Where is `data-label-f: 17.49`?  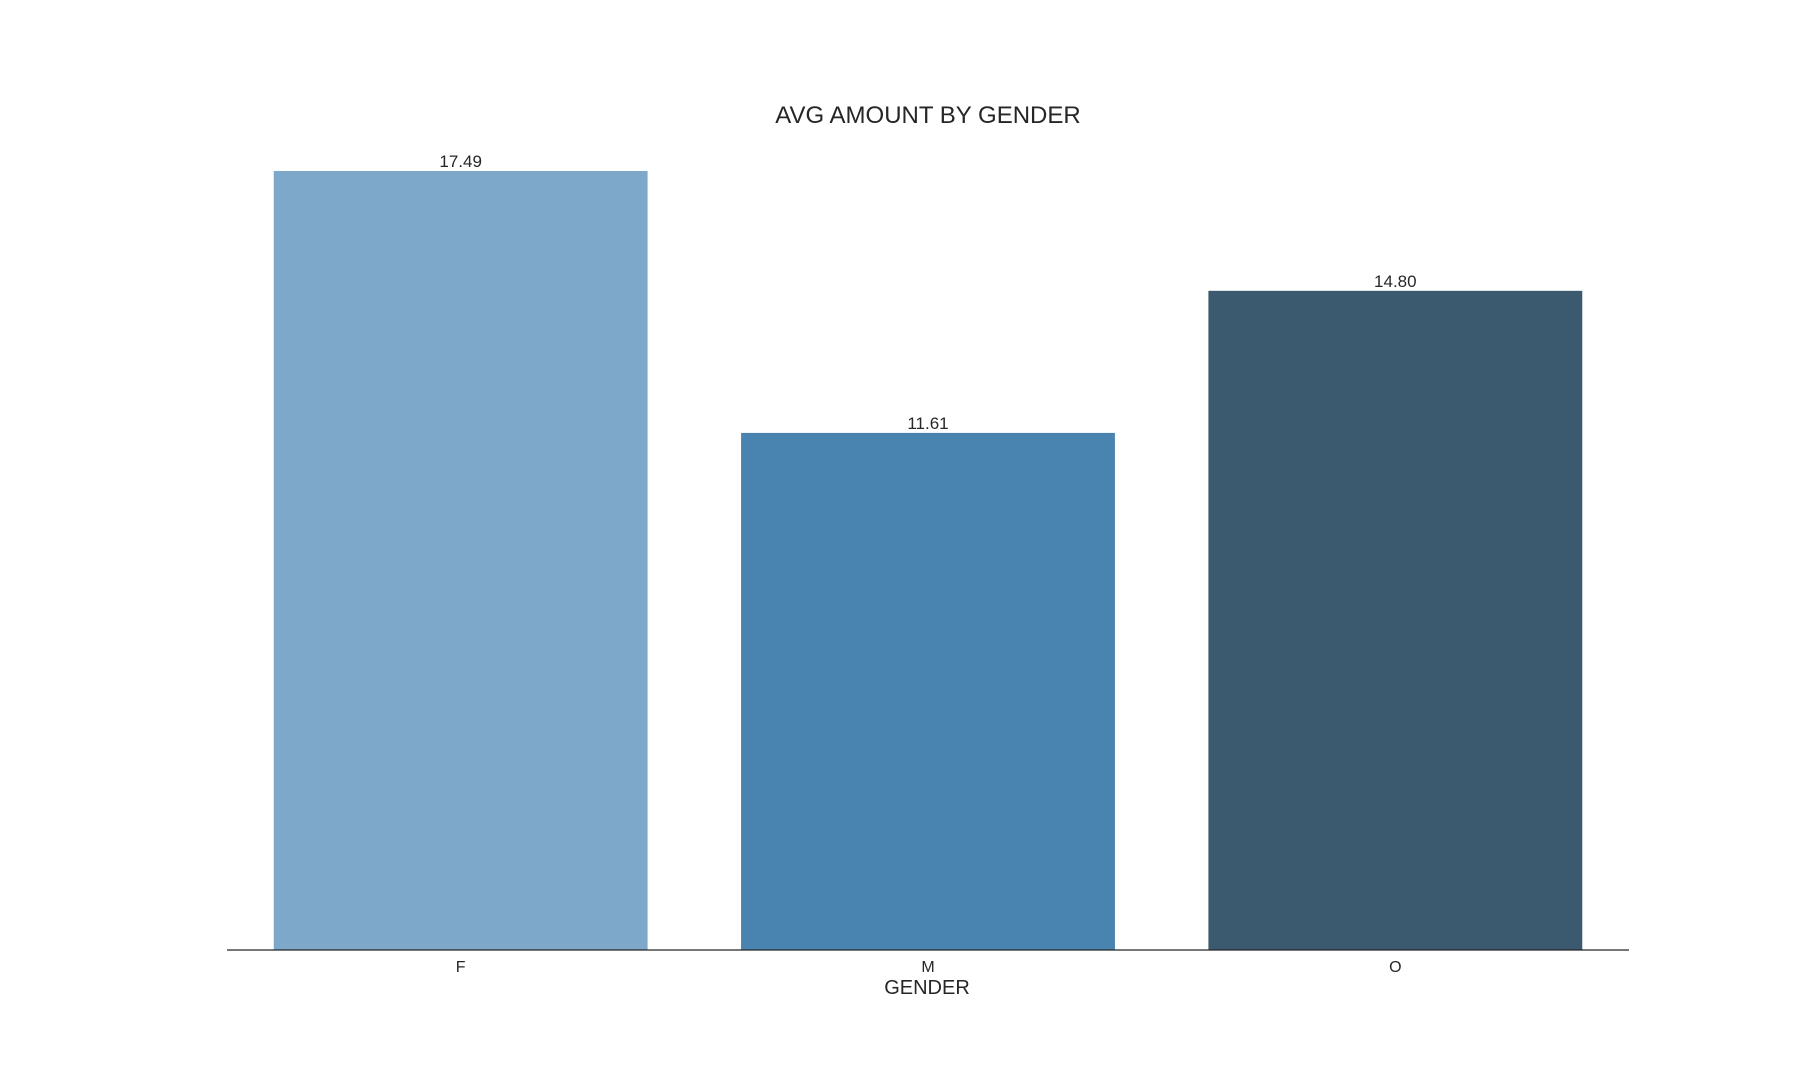 data-label-f: 17.49 is located at coordinates (460, 161).